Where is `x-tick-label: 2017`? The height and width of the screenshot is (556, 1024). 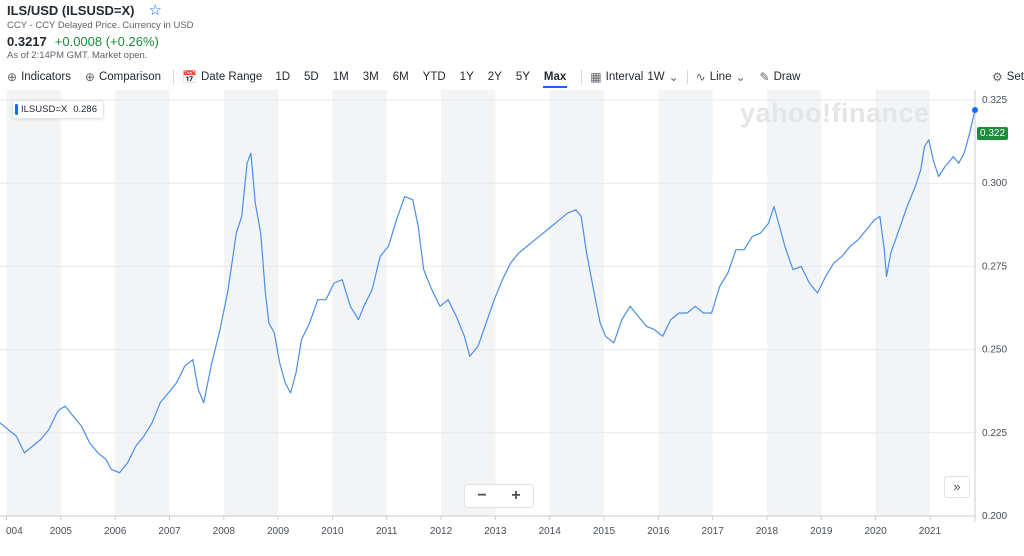 x-tick-label: 2017 is located at coordinates (713, 531).